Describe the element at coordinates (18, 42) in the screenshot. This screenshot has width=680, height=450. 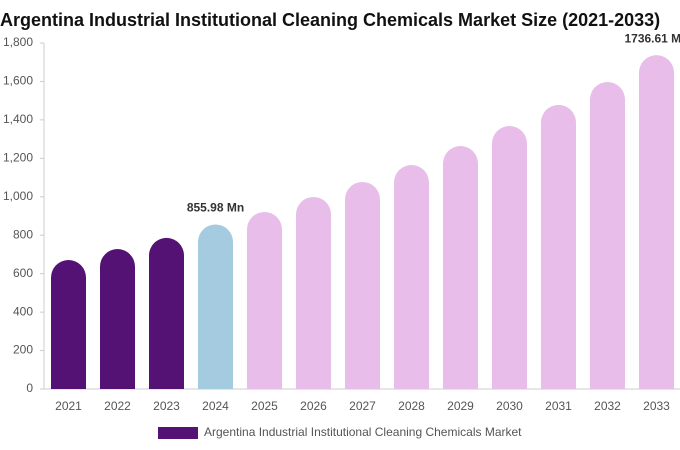
I see `y-tick-label: 1,800` at that location.